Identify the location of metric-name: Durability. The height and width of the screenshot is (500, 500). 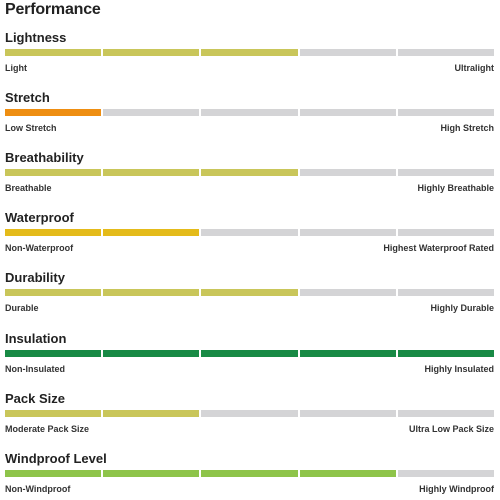
(35, 277).